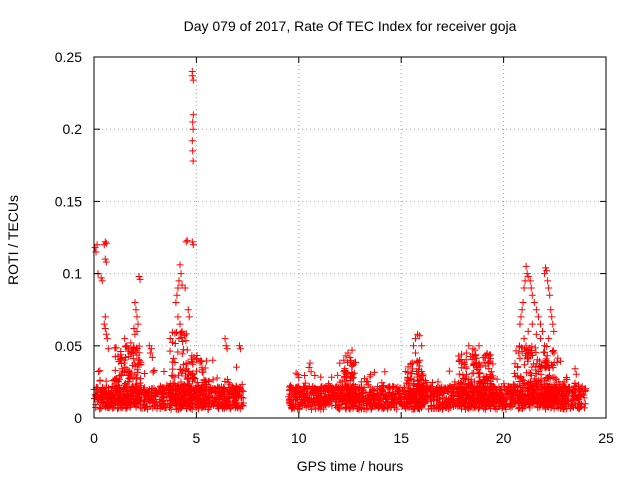  What do you see at coordinates (68, 201) in the screenshot?
I see `y-tick-label: 0.15` at bounding box center [68, 201].